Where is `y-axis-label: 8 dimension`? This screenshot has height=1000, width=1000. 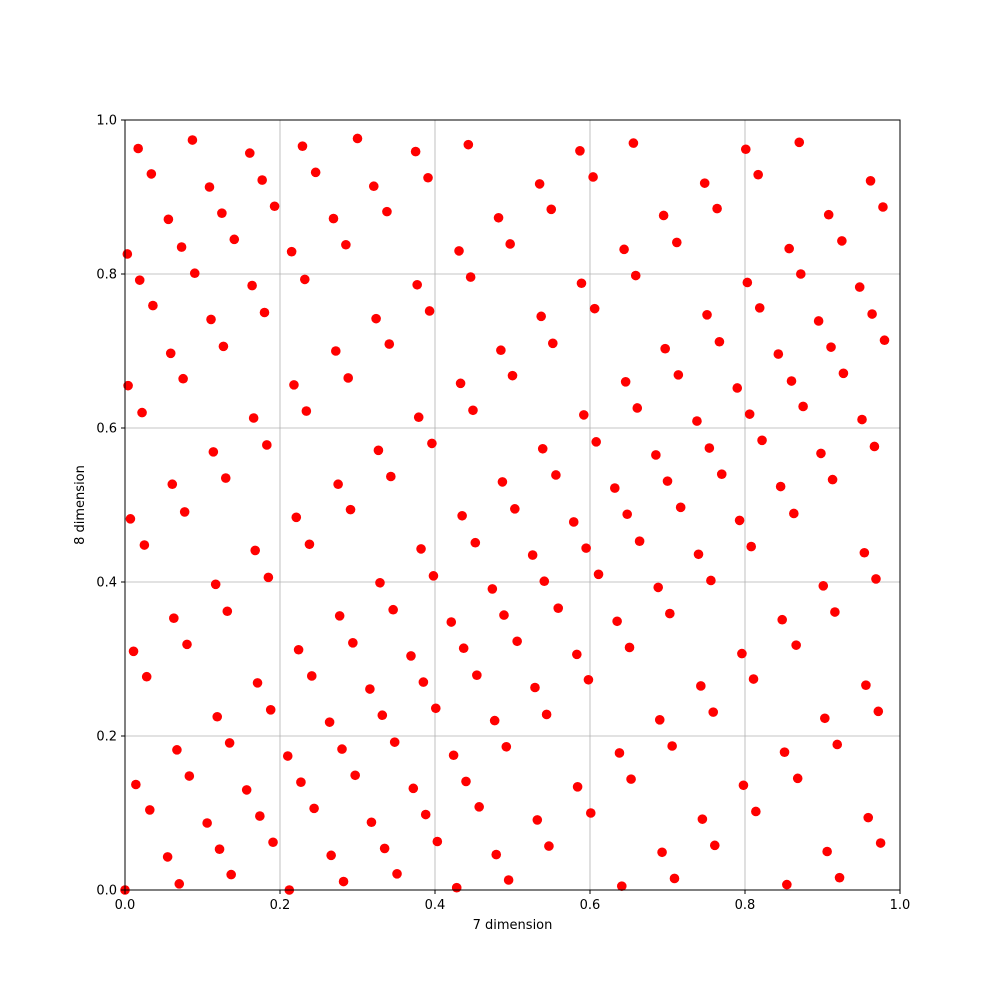
y-axis-label: 8 dimension is located at coordinates (80, 505).